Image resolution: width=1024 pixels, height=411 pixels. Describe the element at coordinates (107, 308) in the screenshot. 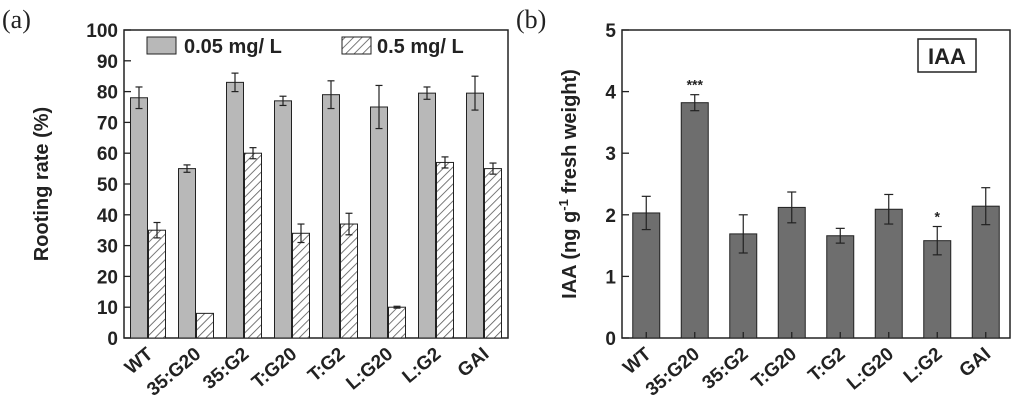

I see `a-y-tick-label: 10` at that location.